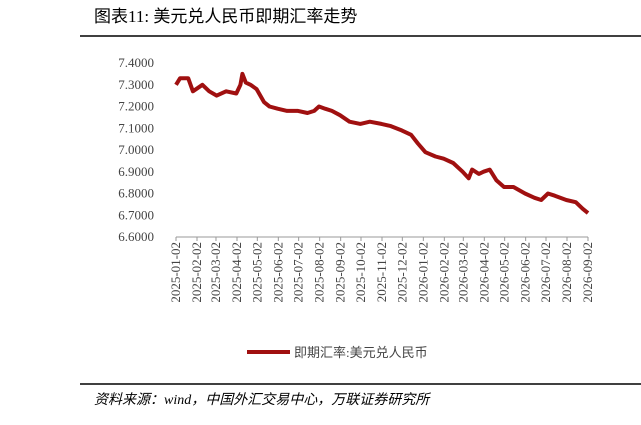 The height and width of the screenshot is (425, 641). I want to click on x-tick-label: 2025-06-02, so click(277, 272).